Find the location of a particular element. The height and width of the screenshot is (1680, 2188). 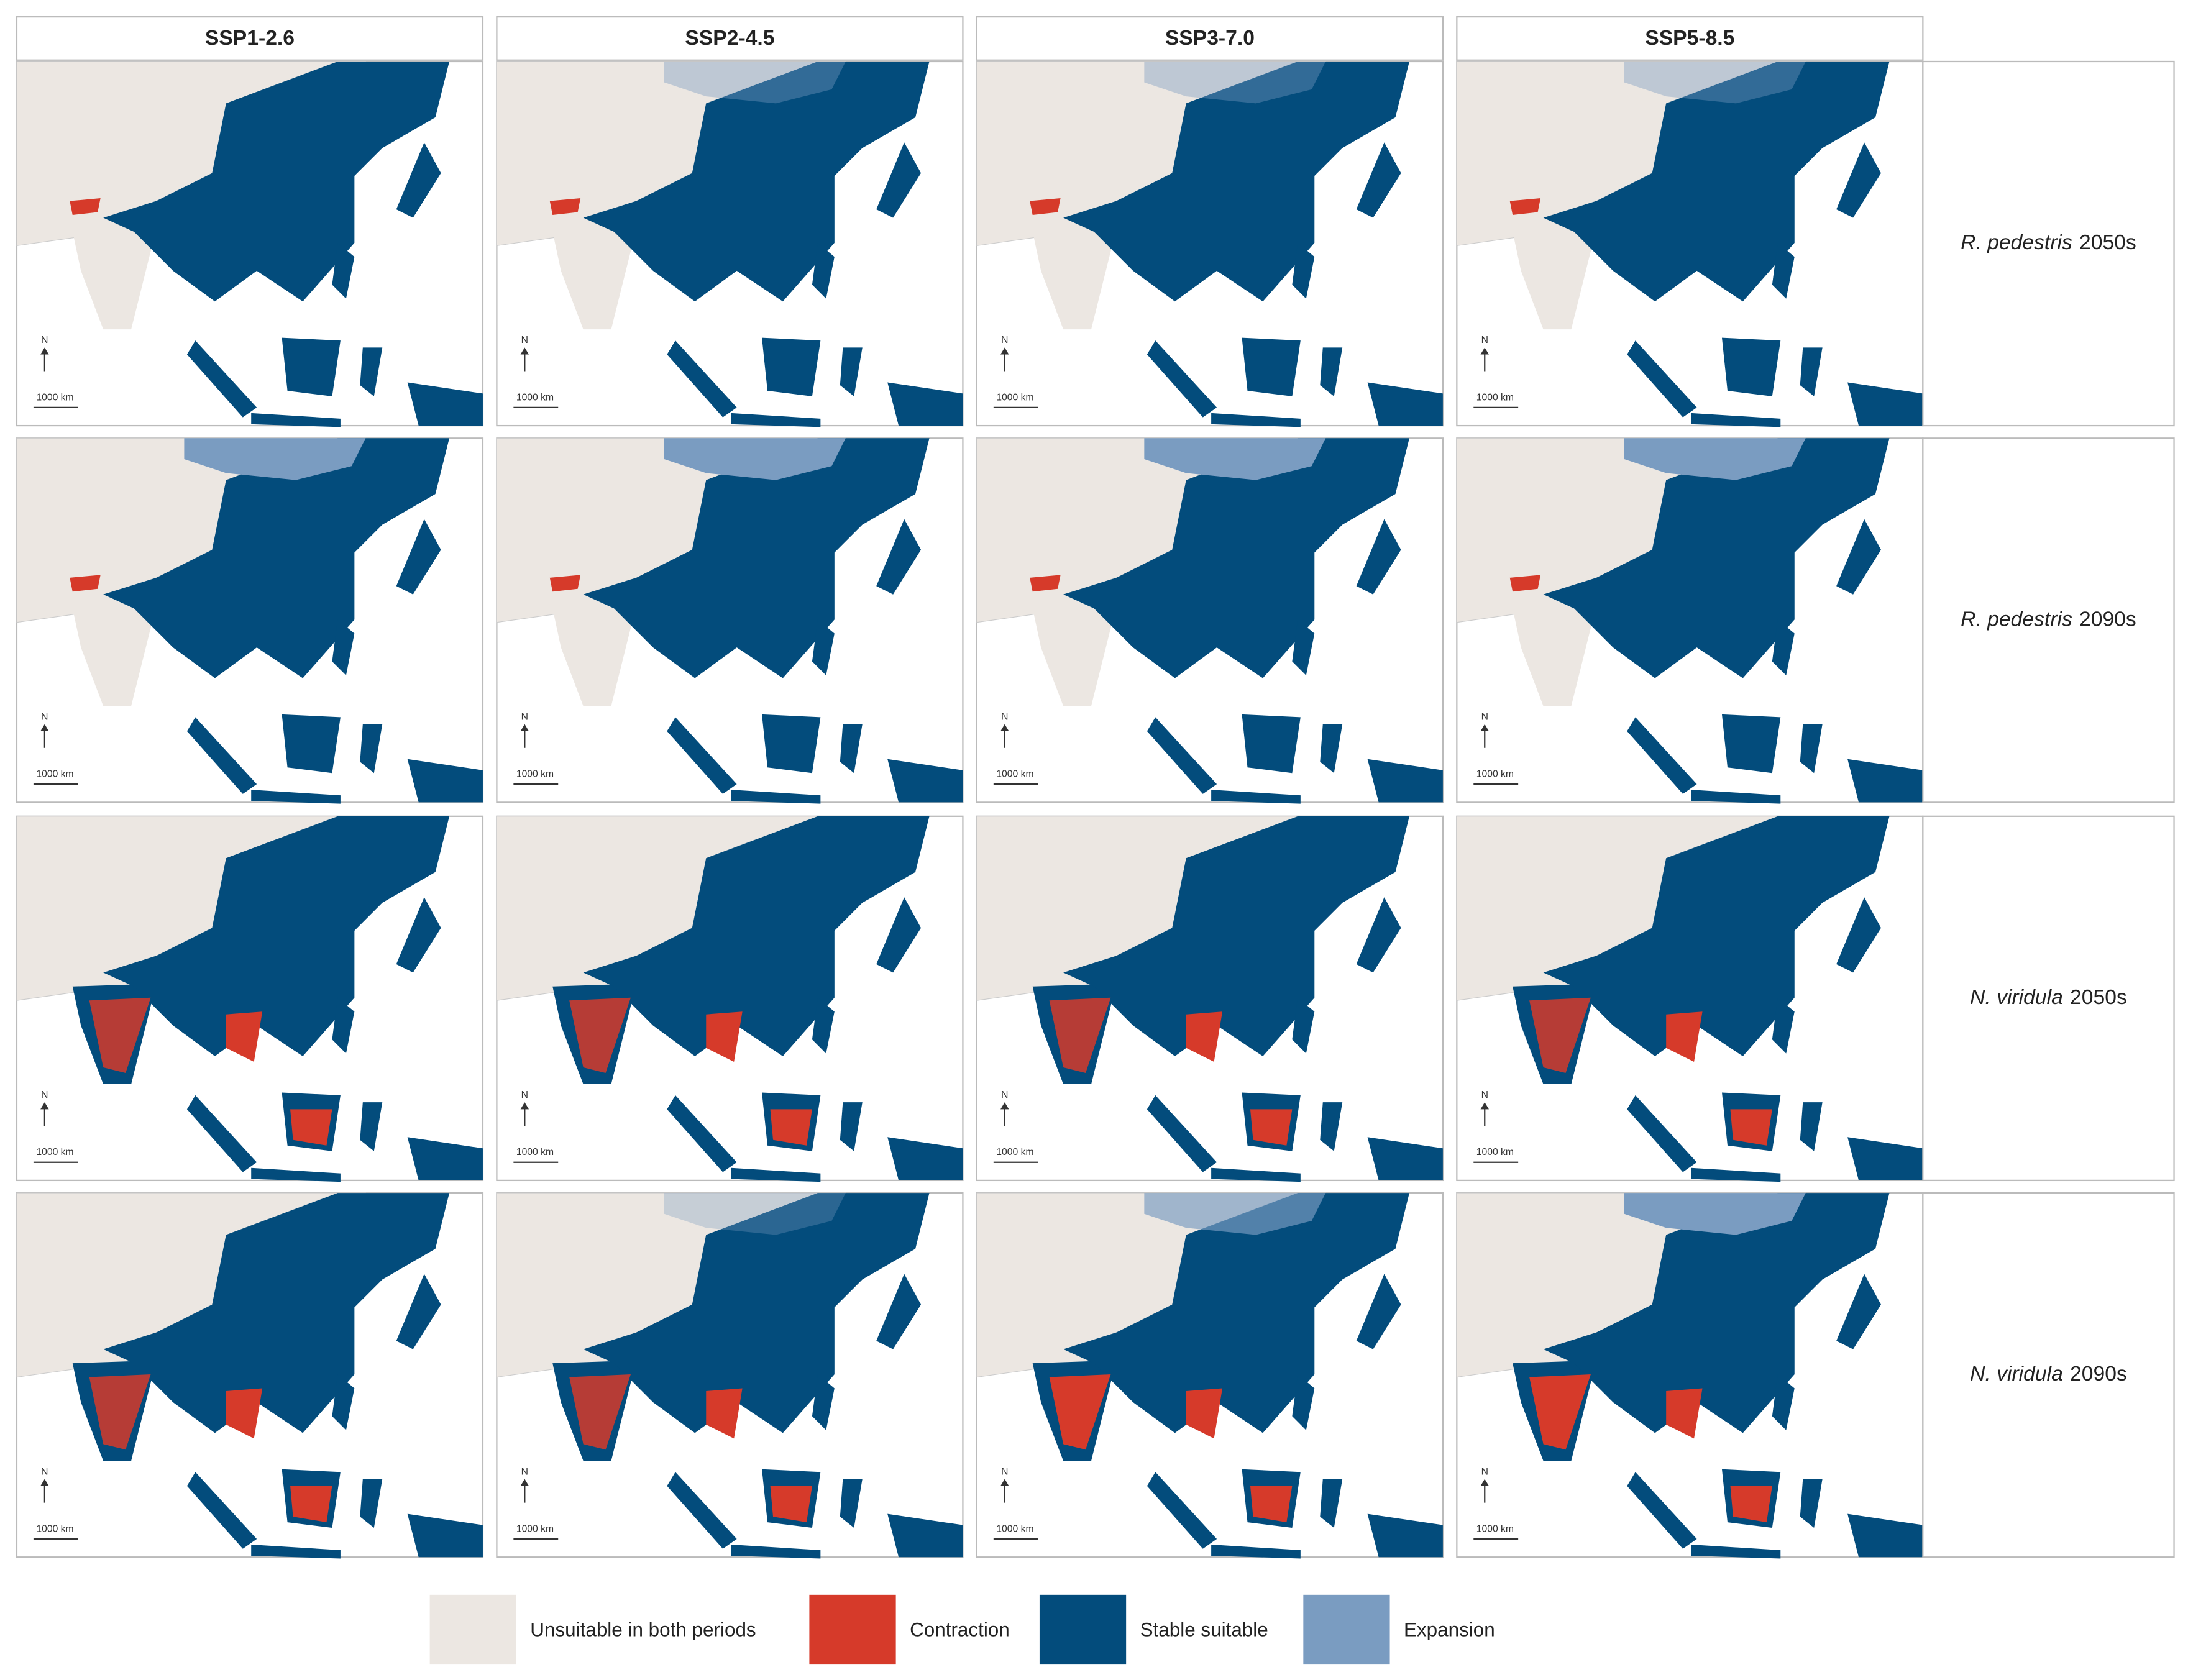

row-label: R. pedestris 2090s is located at coordinates (2049, 619).